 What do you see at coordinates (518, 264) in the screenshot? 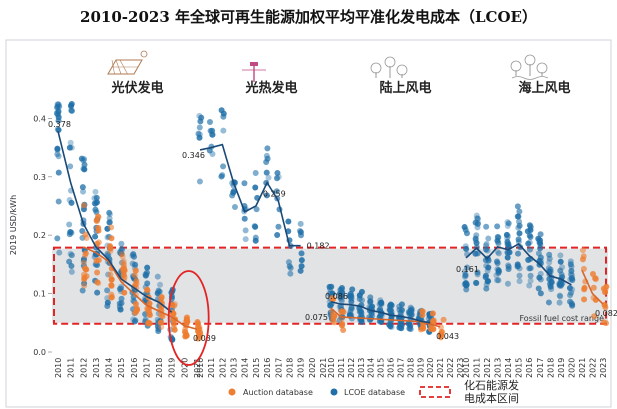
I see `lcoe-average-line` at bounding box center [518, 264].